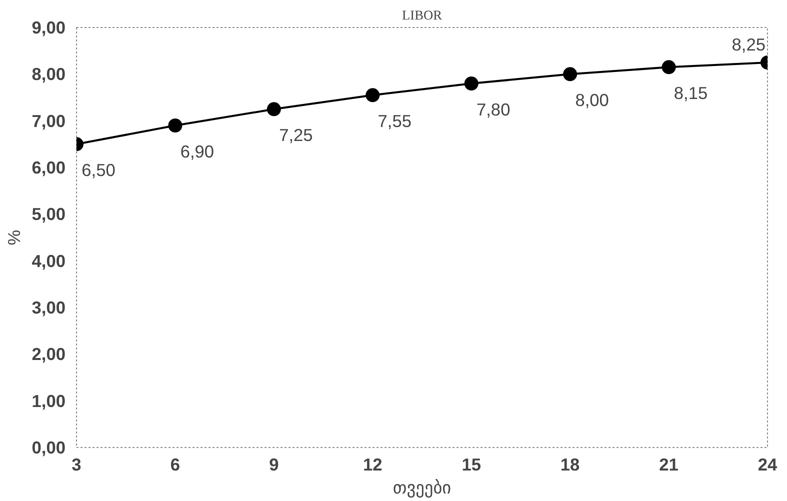 Image resolution: width=787 pixels, height=501 pixels. What do you see at coordinates (49, 448) in the screenshot?
I see `y-tick-label: 0,00` at bounding box center [49, 448].